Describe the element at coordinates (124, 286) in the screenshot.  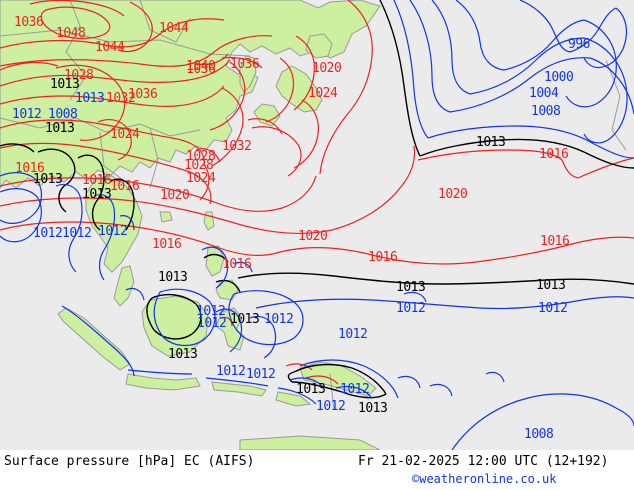
I see `malay-peninsula` at that location.